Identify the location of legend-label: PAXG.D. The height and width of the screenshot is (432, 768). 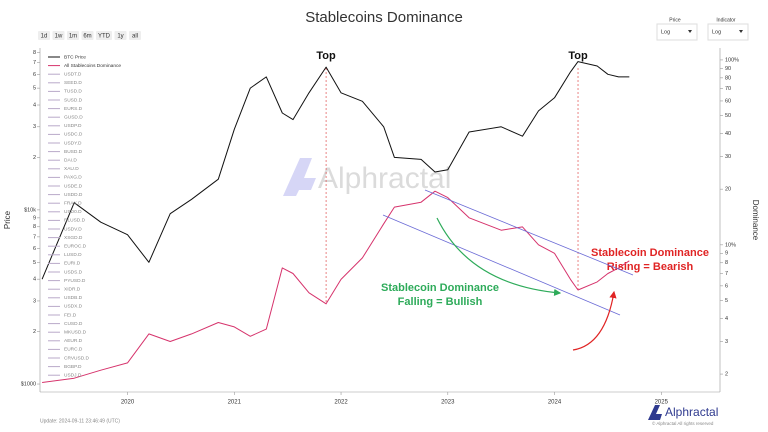
(73, 178).